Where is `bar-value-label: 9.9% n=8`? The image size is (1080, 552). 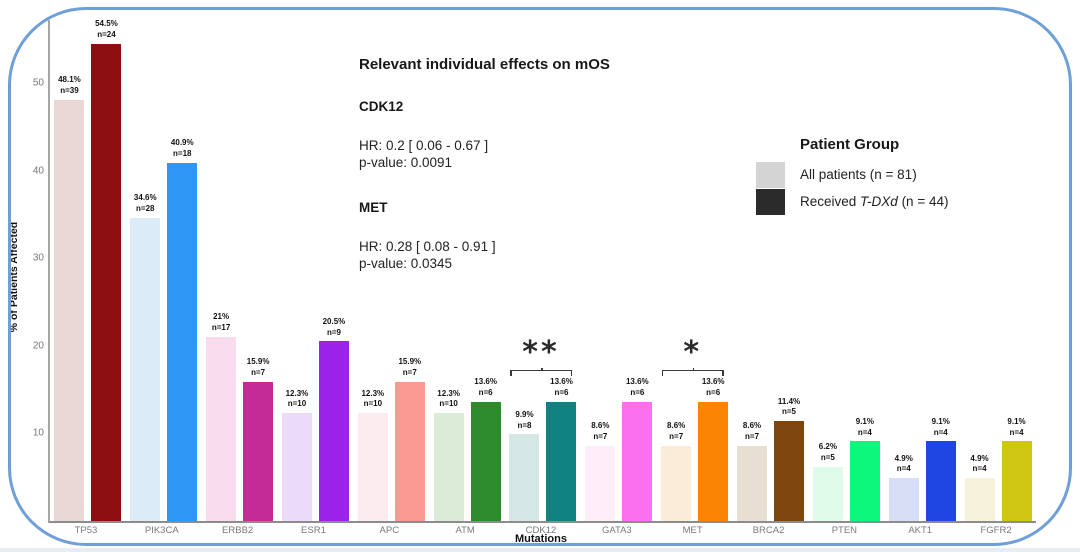 bar-value-label: 9.9% n=8 is located at coordinates (524, 419).